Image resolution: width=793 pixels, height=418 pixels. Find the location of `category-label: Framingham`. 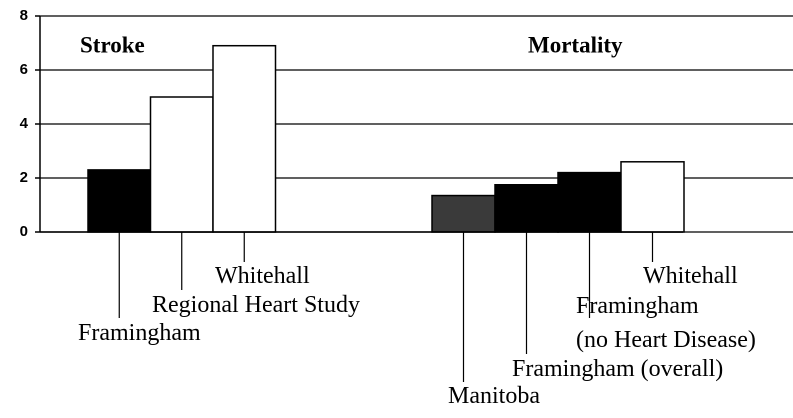

category-label: Framingham is located at coordinates (139, 333).